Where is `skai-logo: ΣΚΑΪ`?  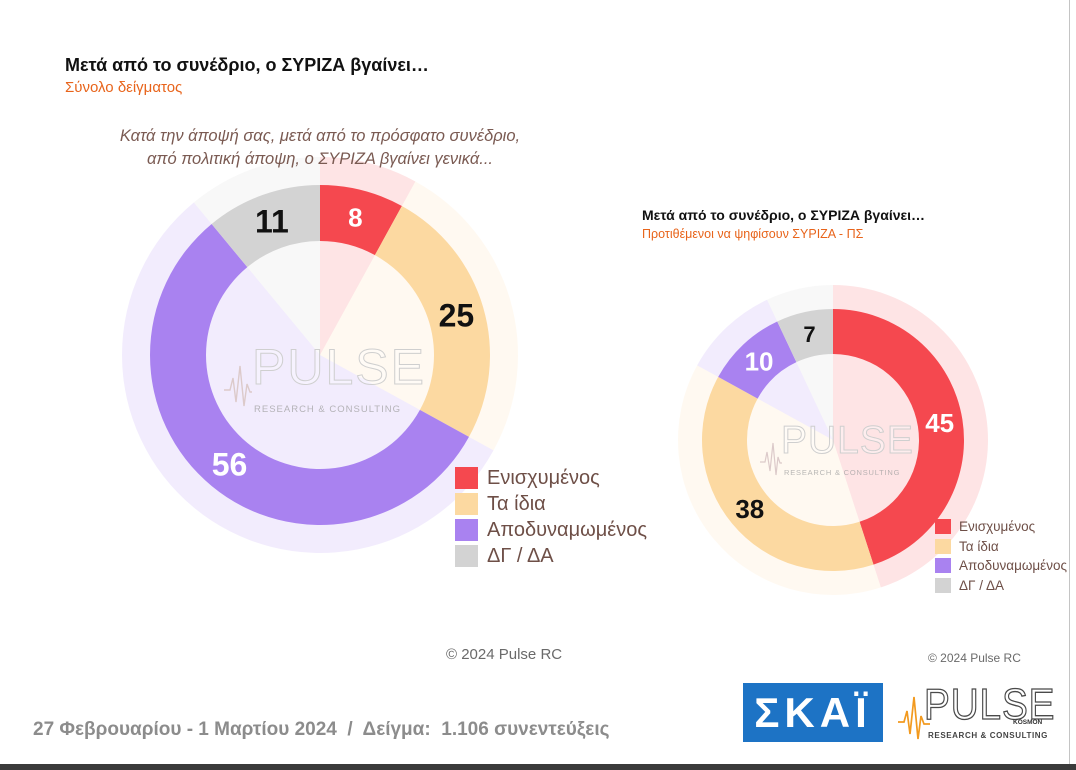
skai-logo: ΣΚΑΪ is located at coordinates (813, 712).